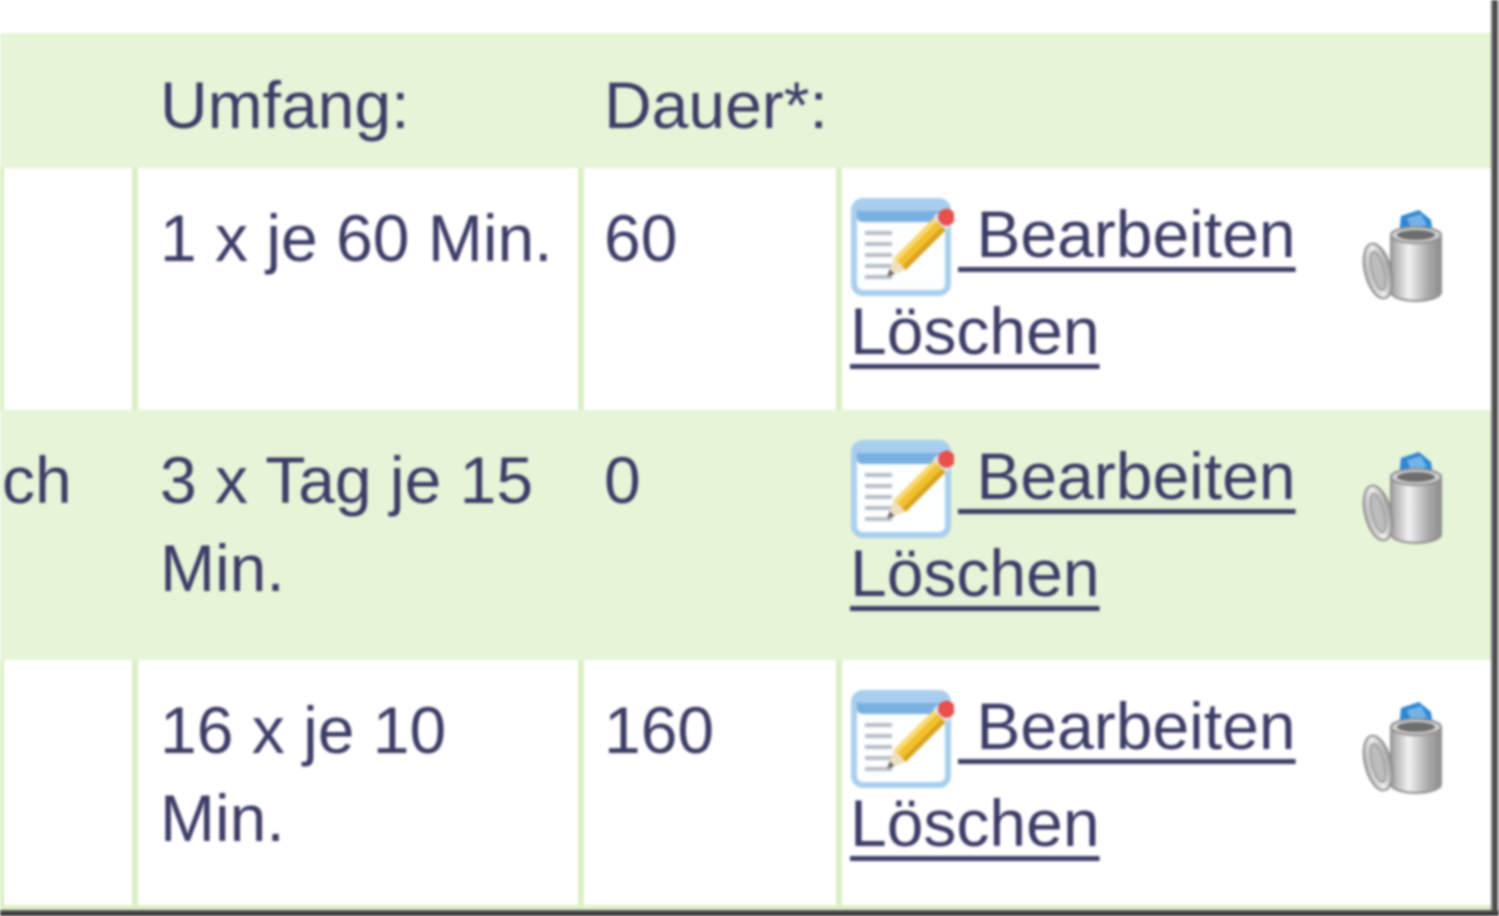 This screenshot has width=1499, height=916. Describe the element at coordinates (622, 480) in the screenshot. I see `dauer-cell: 0` at that location.